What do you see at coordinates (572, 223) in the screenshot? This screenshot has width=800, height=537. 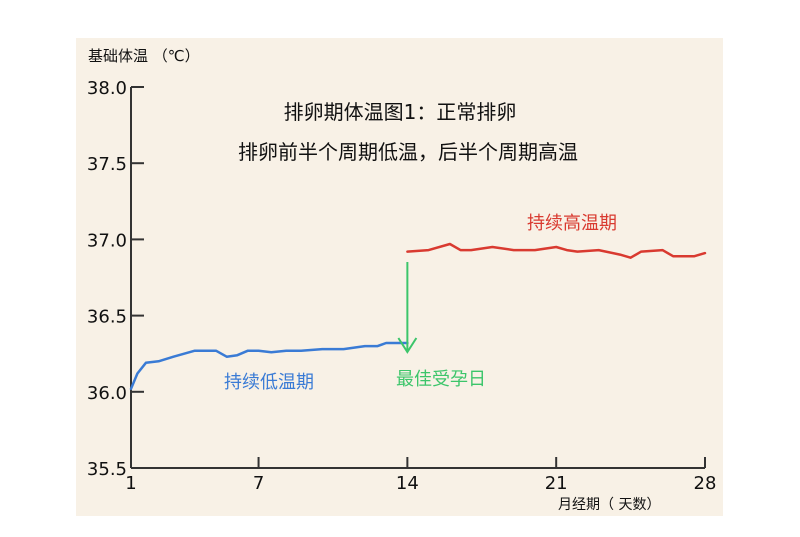 I see `series-label-high-phase: 持续高温期` at bounding box center [572, 223].